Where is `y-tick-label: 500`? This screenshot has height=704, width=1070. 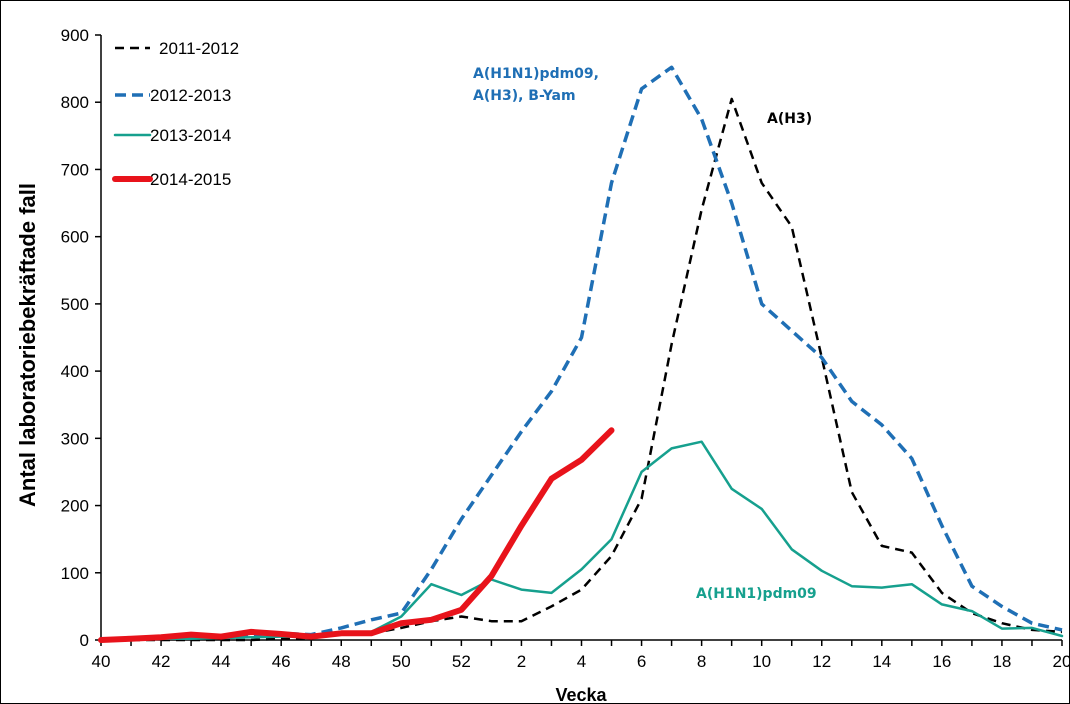
y-tick-label: 500 is located at coordinates (75, 304).